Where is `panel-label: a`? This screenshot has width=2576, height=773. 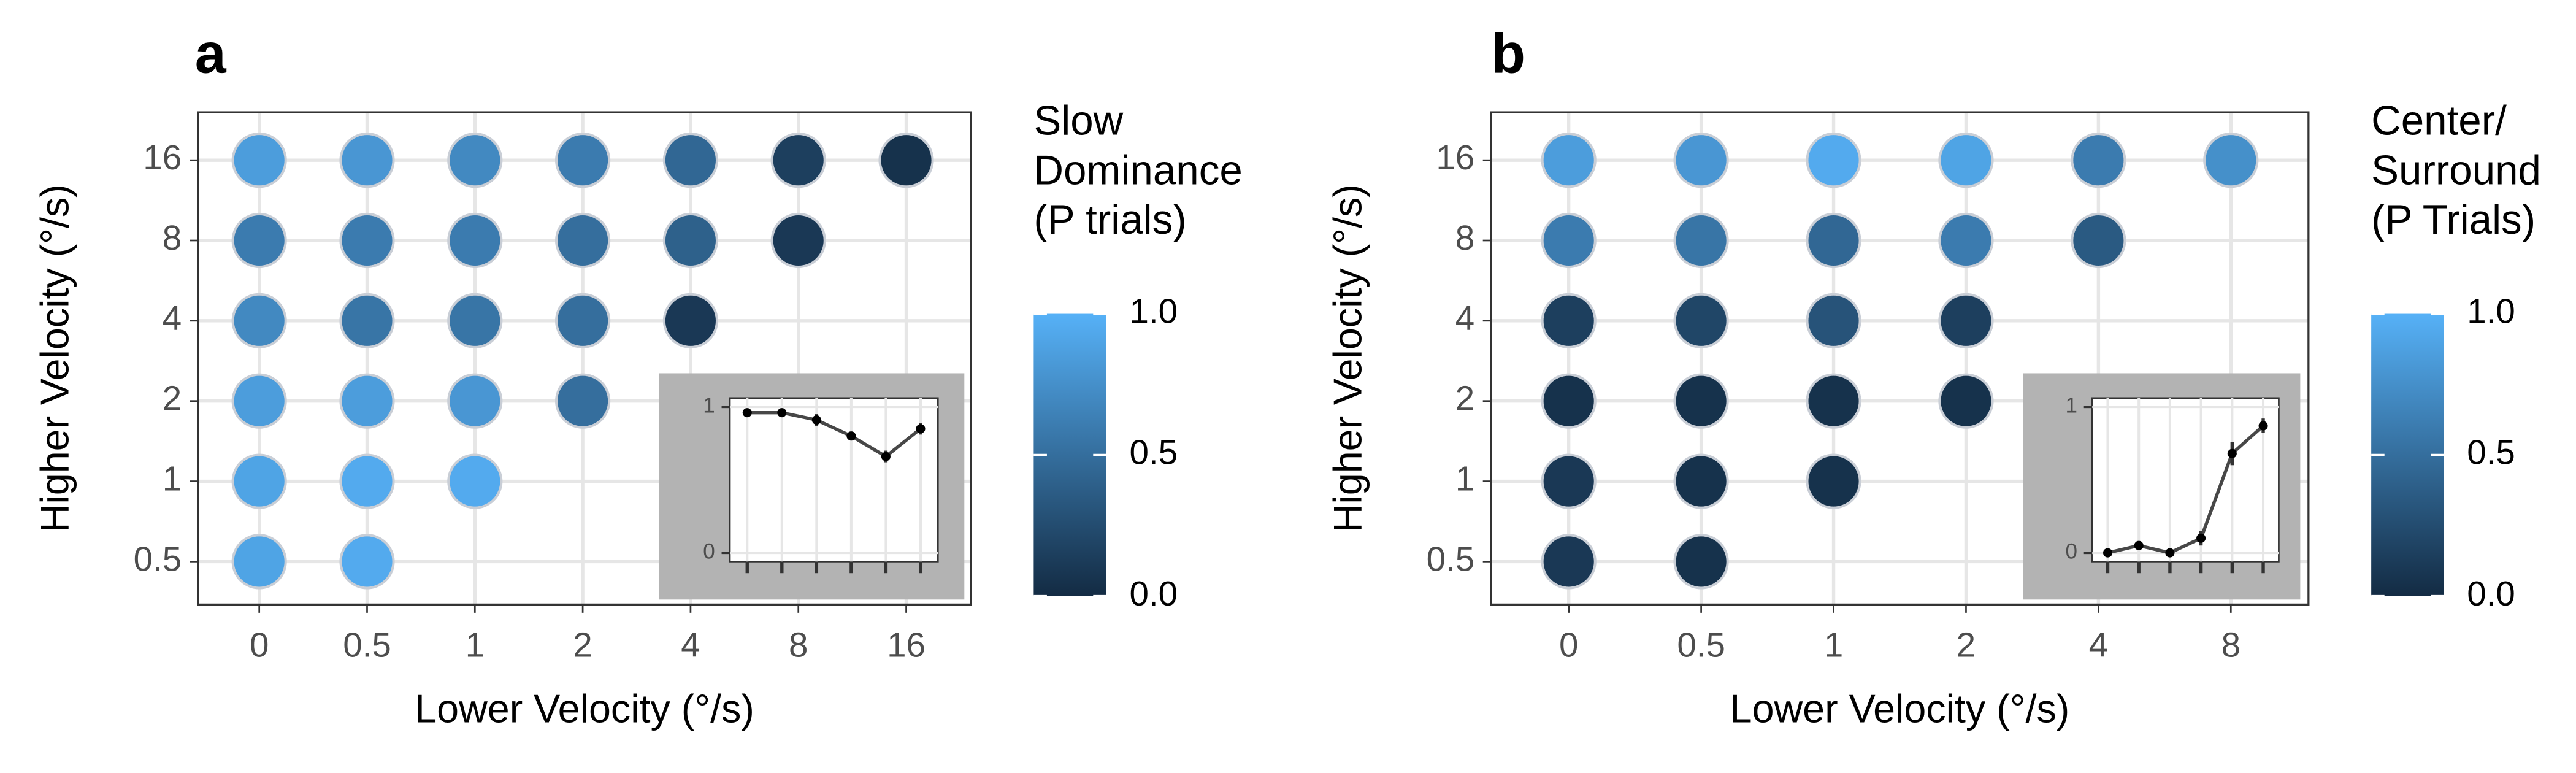 panel-label: a is located at coordinates (211, 53).